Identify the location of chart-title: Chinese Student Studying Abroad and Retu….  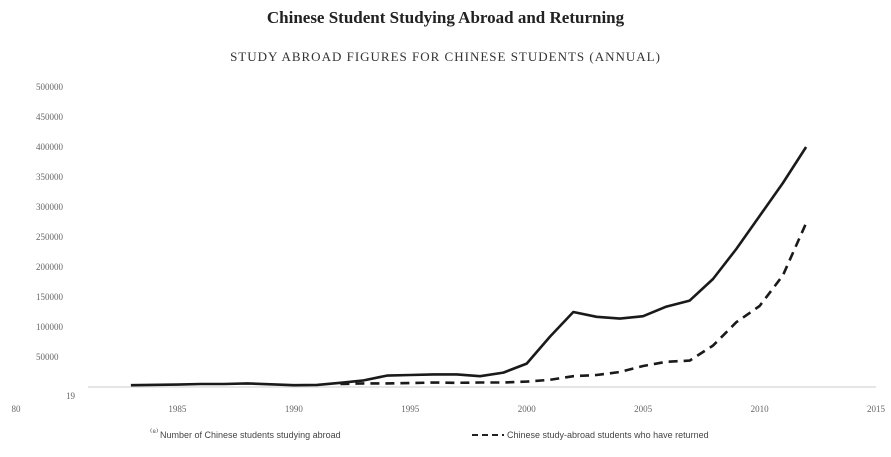
(445, 17).